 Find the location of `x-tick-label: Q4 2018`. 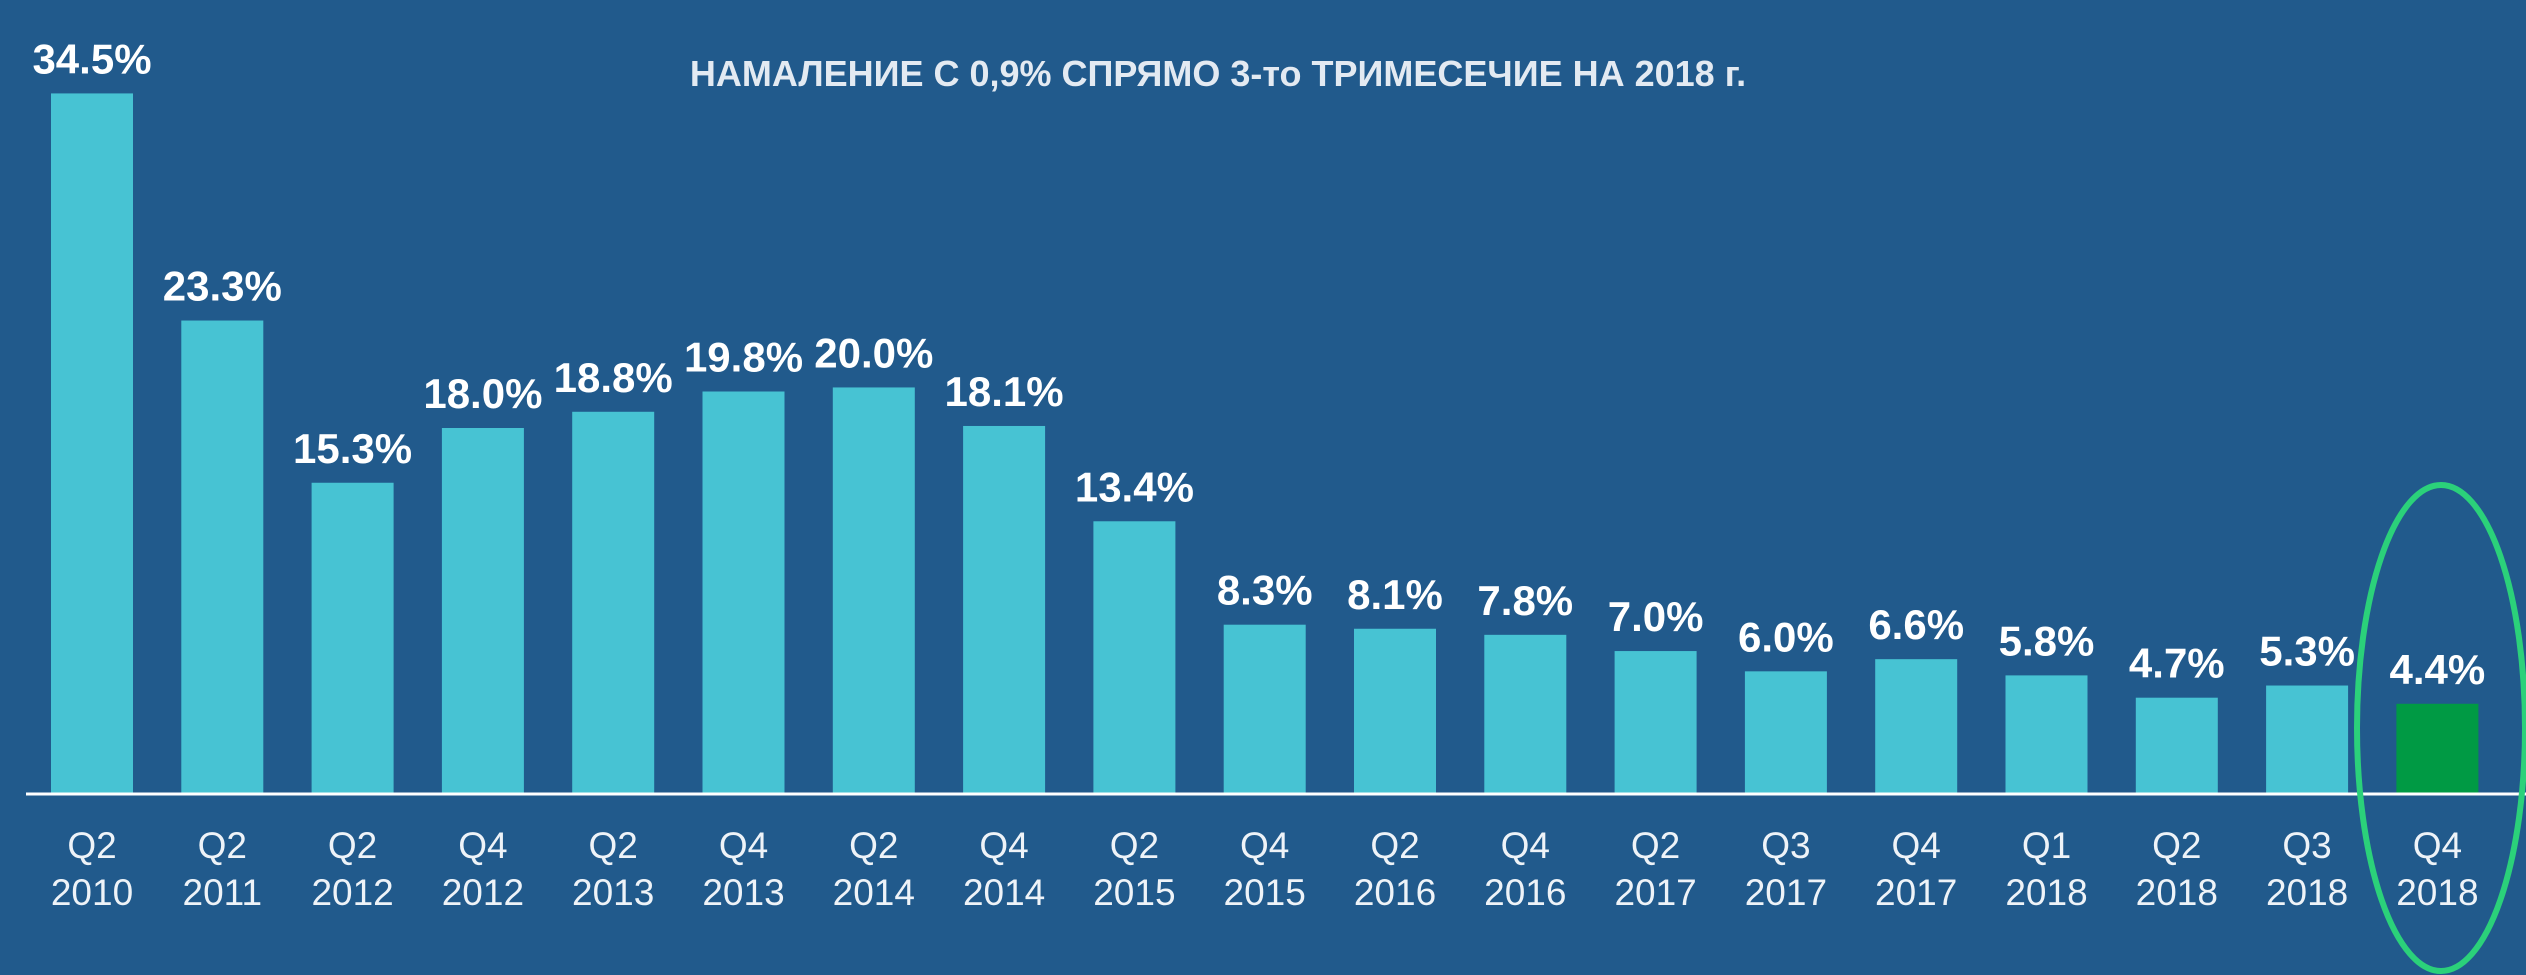

x-tick-label: Q4 2018 is located at coordinates (2437, 869).